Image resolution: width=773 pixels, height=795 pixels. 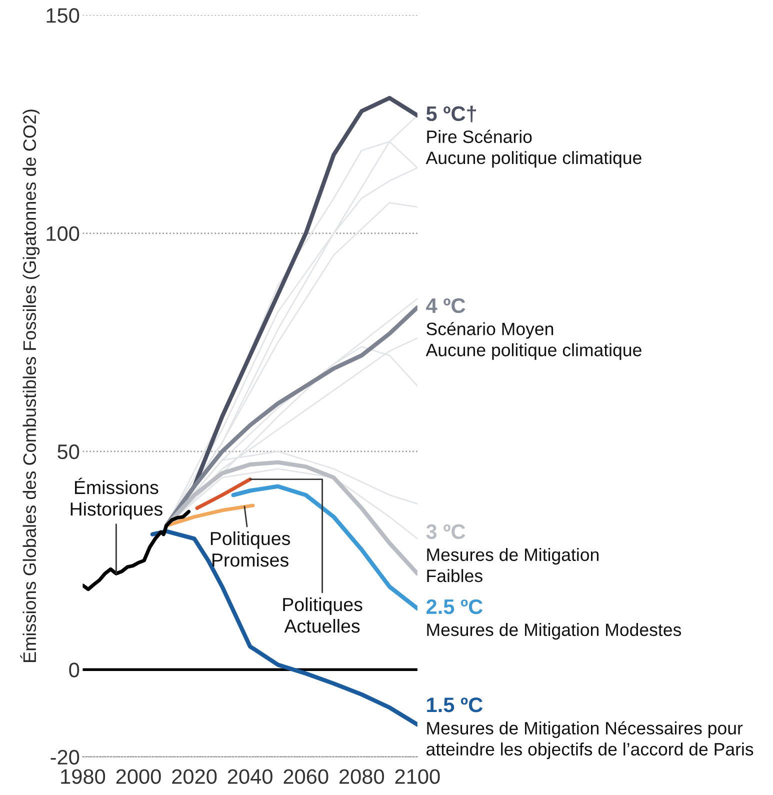 What do you see at coordinates (554, 631) in the screenshot?
I see `annotation: Mesures de Mitigation Modestes` at bounding box center [554, 631].